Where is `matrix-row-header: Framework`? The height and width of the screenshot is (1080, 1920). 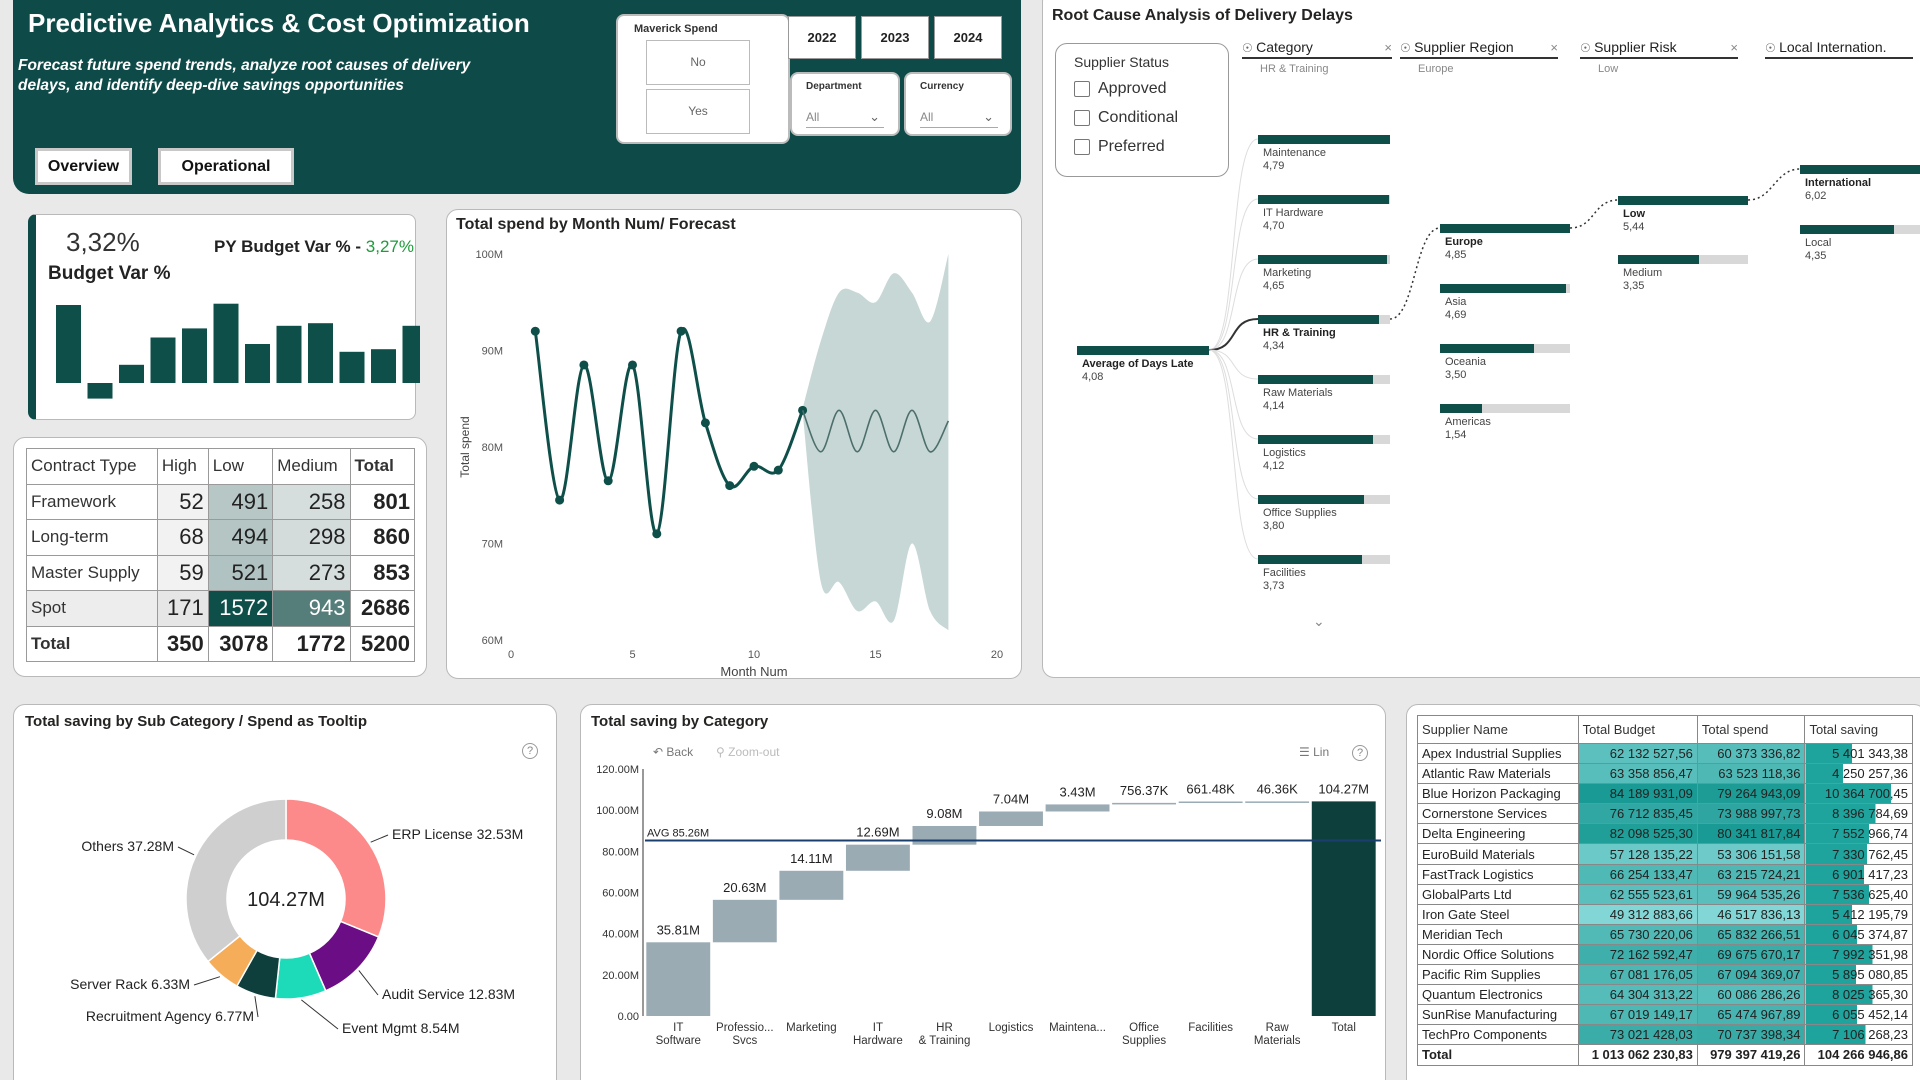 matrix-row-header: Framework is located at coordinates (92, 501).